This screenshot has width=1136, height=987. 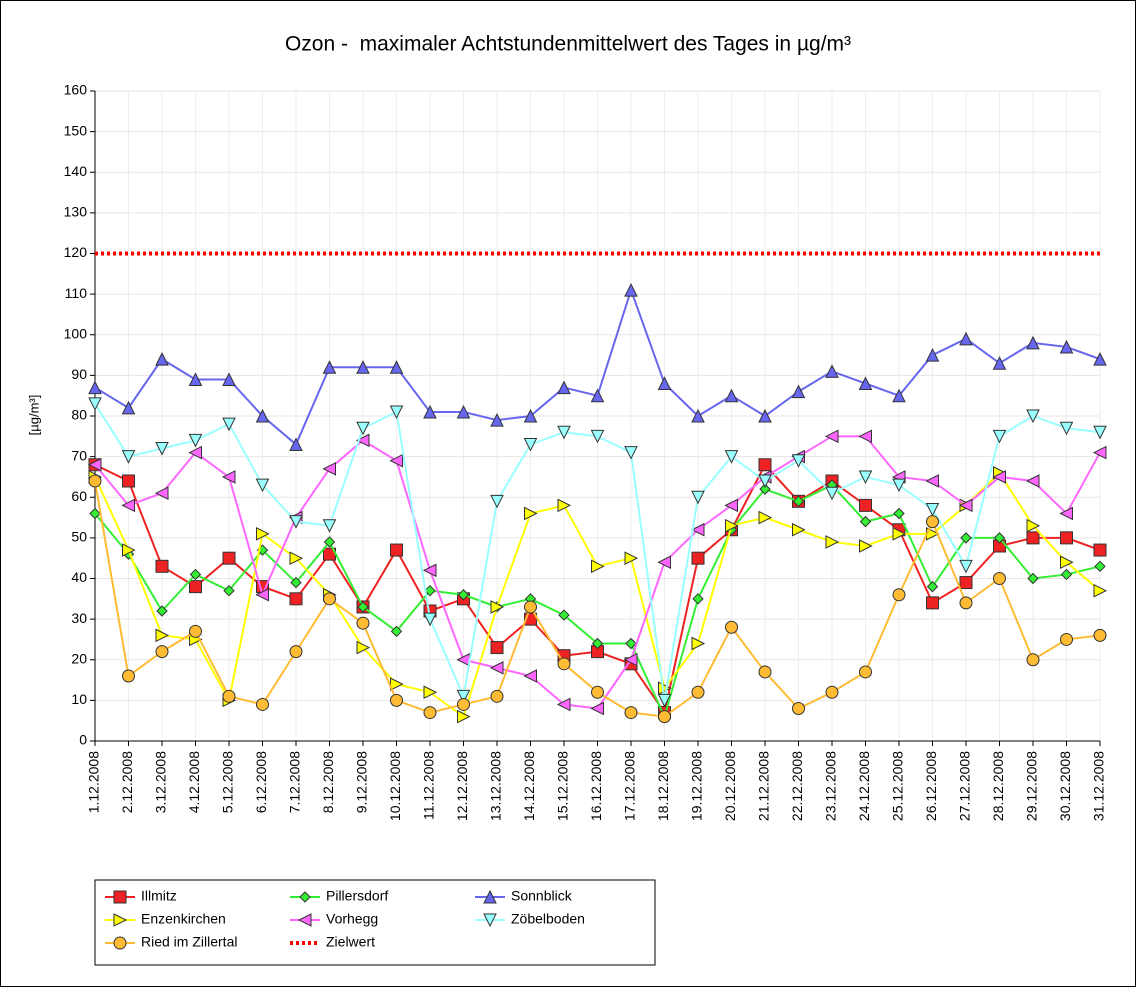 What do you see at coordinates (79, 699) in the screenshot?
I see `y-tick-label: 10` at bounding box center [79, 699].